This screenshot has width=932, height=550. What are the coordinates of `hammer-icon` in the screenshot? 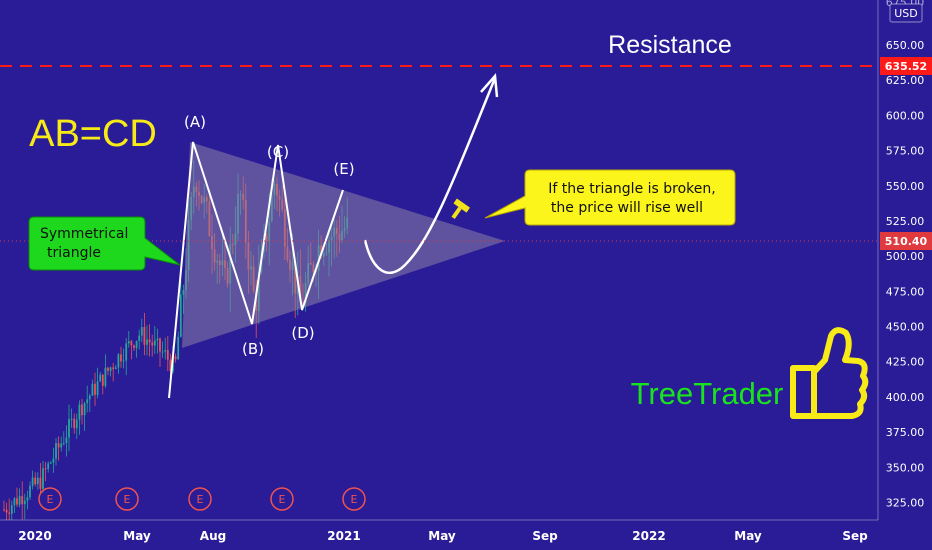 It's located at (460, 208).